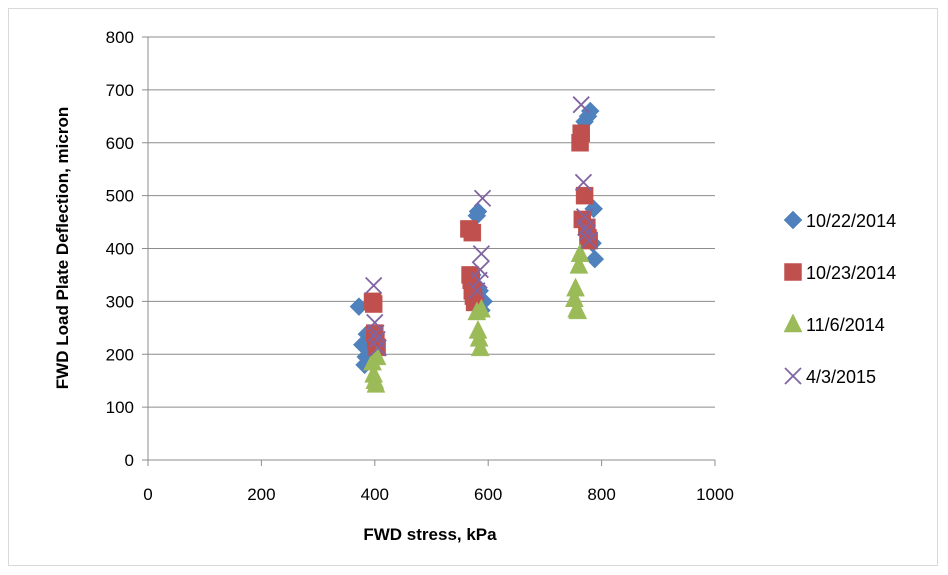  Describe the element at coordinates (839, 298) in the screenshot. I see `legend: 10/22/2014 10/23/2014 11/6/2014 4/3/2015` at that location.